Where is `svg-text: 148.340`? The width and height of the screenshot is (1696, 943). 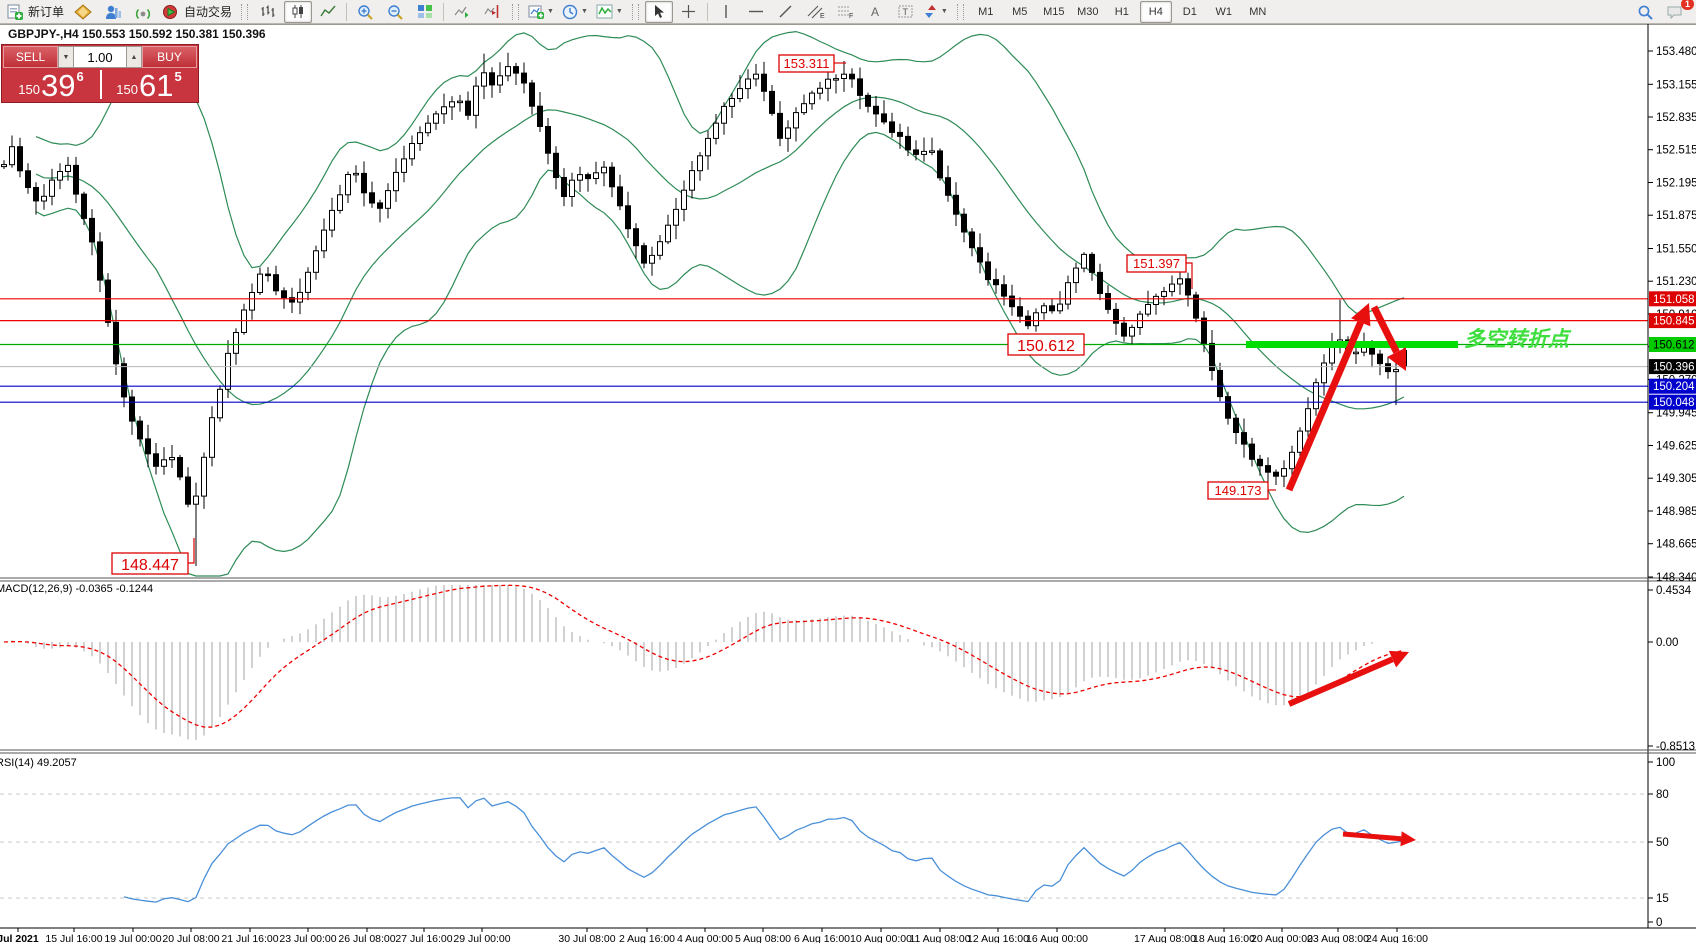
svg-text: 148.340 is located at coordinates (1676, 578).